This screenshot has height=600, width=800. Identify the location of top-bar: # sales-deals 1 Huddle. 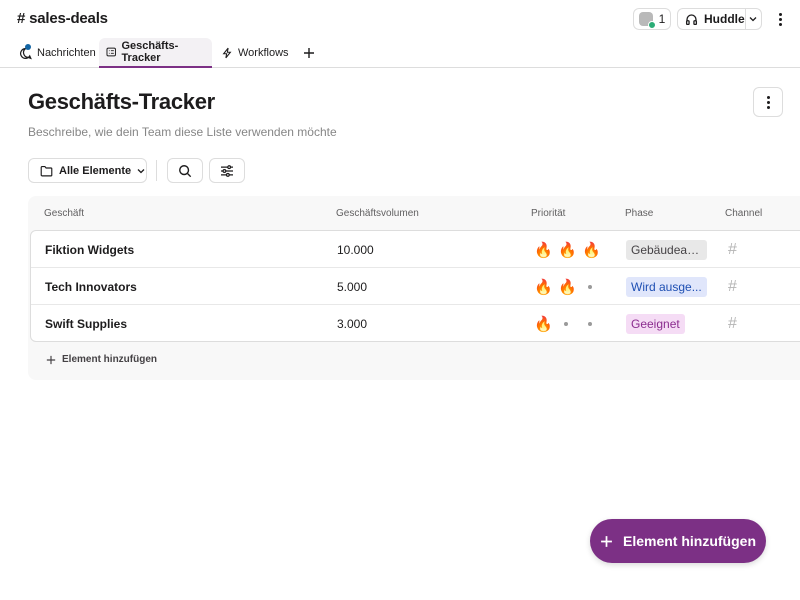
(400, 19).